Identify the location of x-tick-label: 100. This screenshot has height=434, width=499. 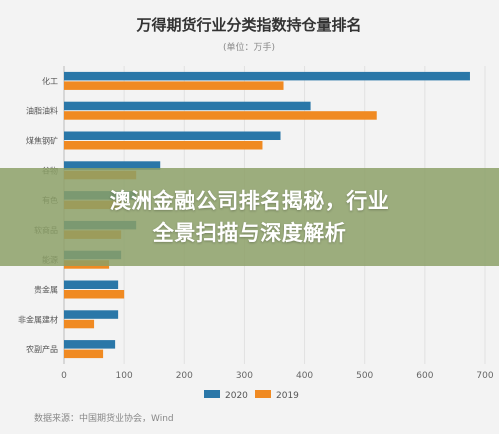
(124, 376).